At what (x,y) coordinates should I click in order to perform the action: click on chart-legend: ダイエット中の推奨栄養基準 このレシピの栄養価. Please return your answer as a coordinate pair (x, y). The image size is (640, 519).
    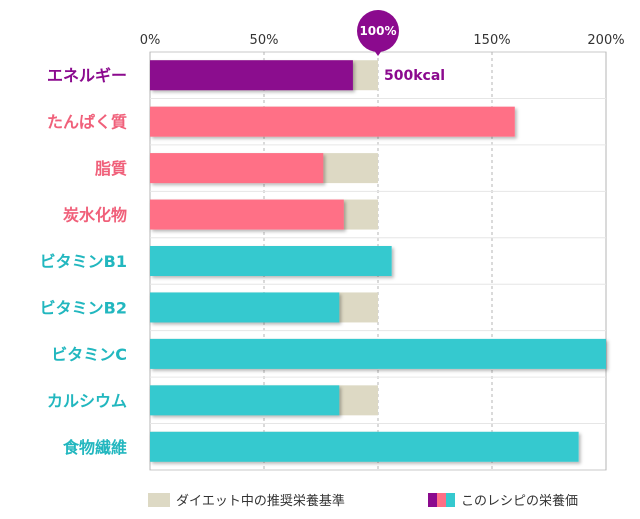
    Looking at the image, I should click on (320, 498).